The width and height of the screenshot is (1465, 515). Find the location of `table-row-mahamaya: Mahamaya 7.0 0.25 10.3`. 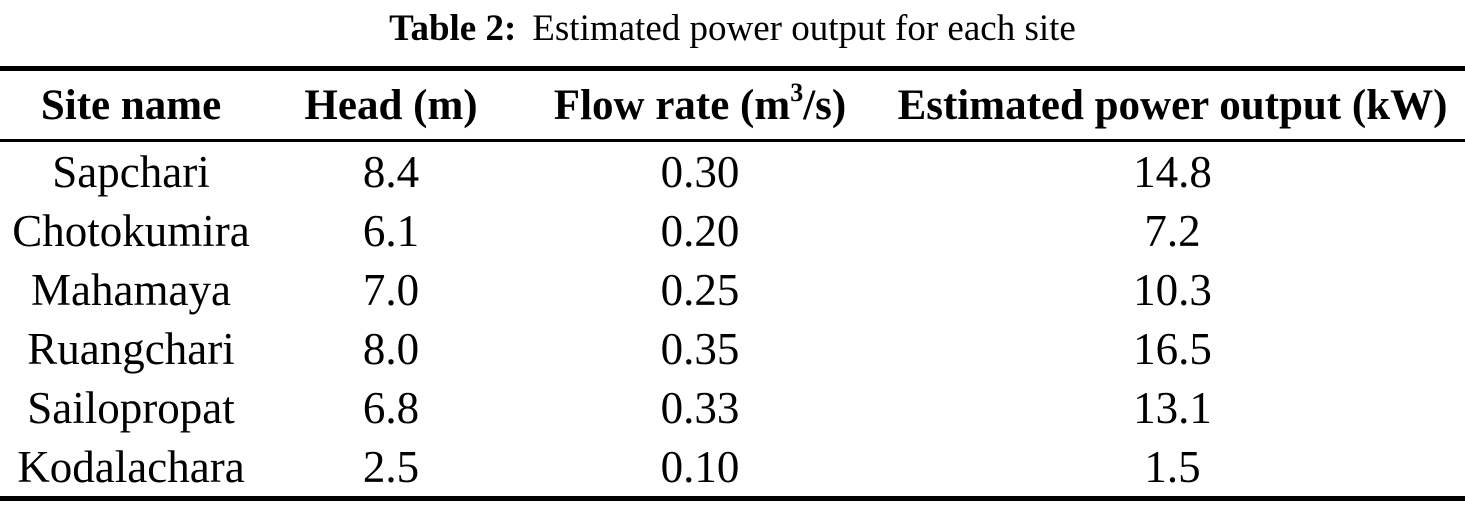

table-row-mahamaya: Mahamaya 7.0 0.25 10.3 is located at coordinates (732, 289).